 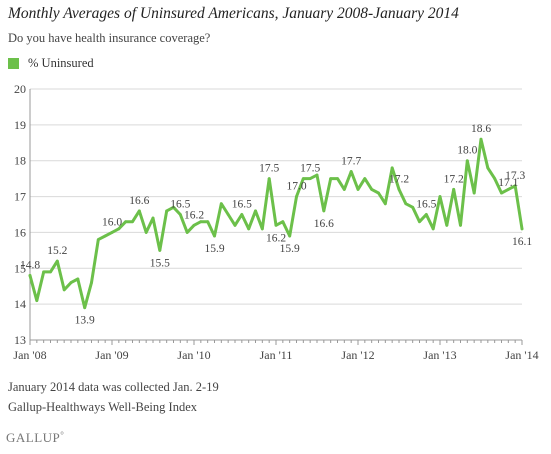 What do you see at coordinates (467, 151) in the screenshot?
I see `data-label: 18.0` at bounding box center [467, 151].